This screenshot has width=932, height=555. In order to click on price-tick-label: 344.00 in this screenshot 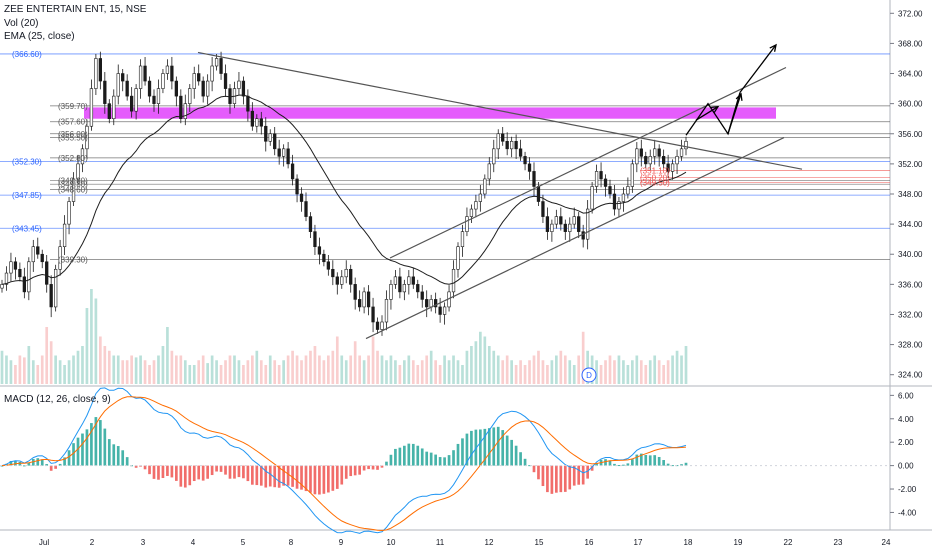, I will do `click(910, 224)`.